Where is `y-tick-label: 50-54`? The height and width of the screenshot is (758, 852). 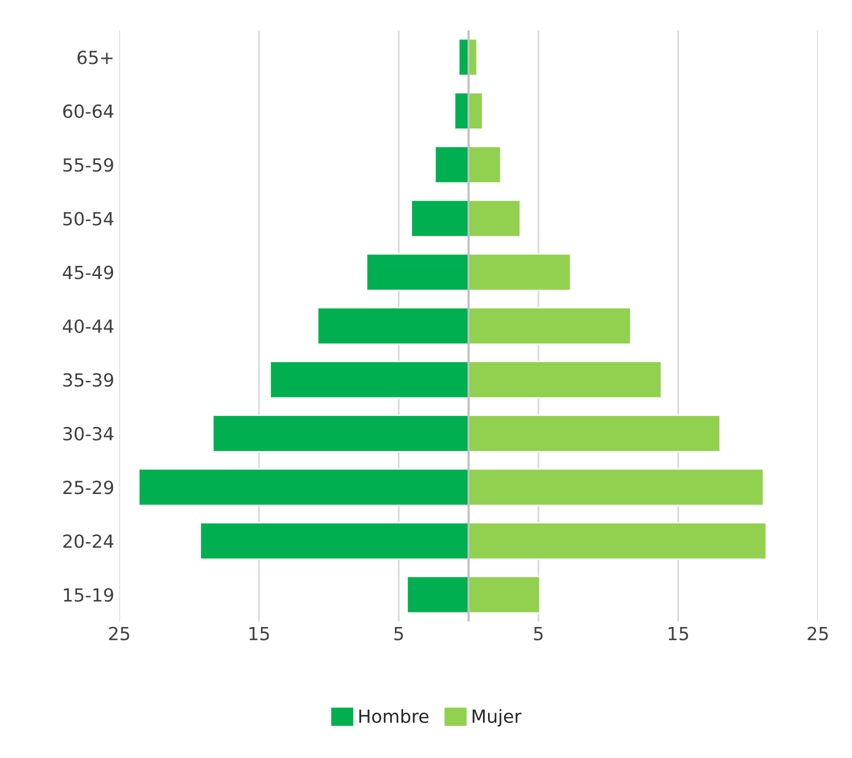
y-tick-label: 50-54 is located at coordinates (88, 219).